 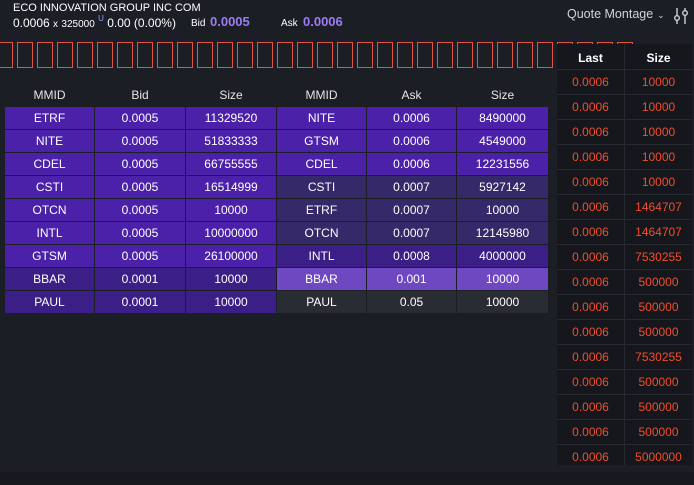 I want to click on bid-mmid: CDEL, so click(x=49, y=164).